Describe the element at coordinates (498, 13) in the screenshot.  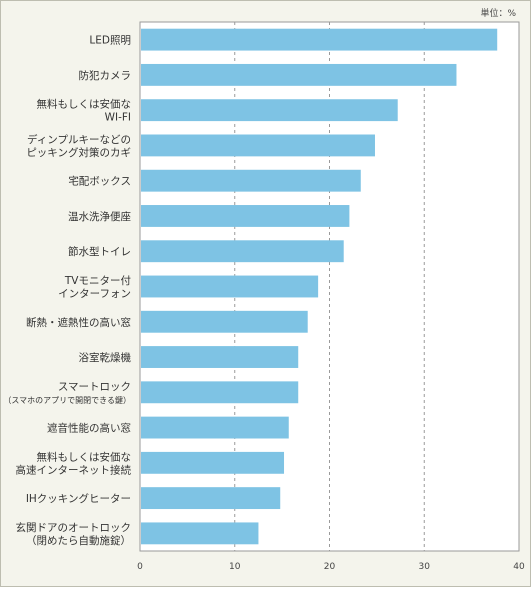
I see `unit-label: 単位：%` at that location.